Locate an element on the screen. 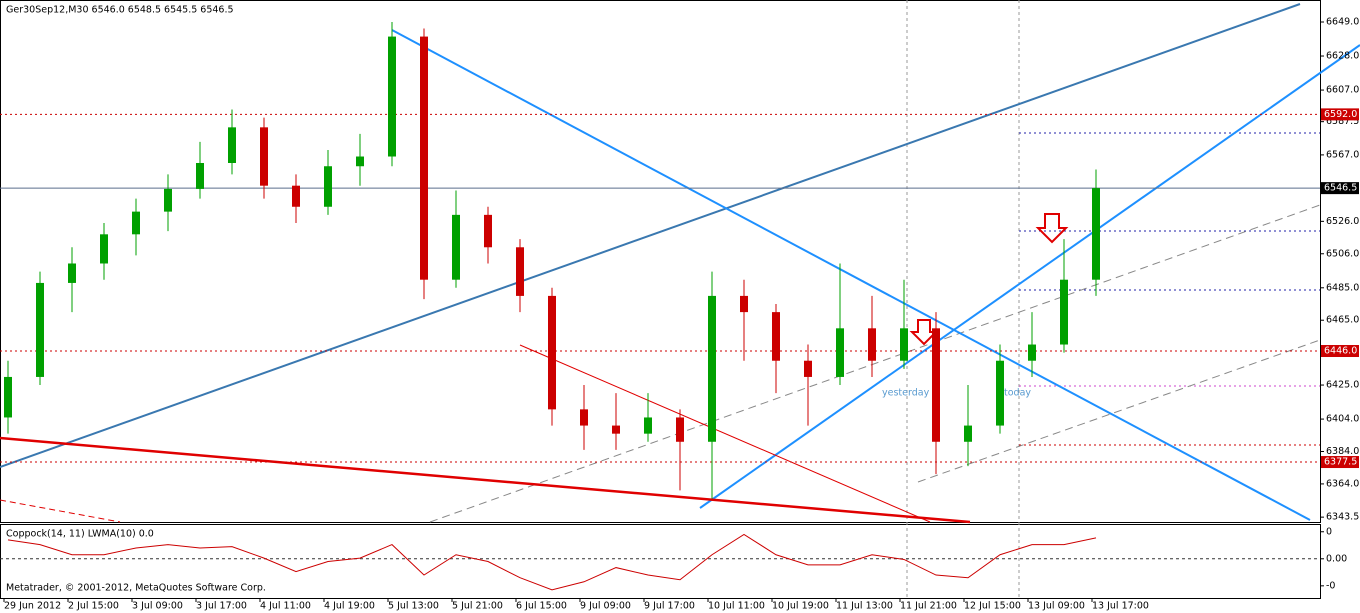 The image size is (1360, 613). x-tick-label: 11 Jul 21:00 is located at coordinates (928, 606).